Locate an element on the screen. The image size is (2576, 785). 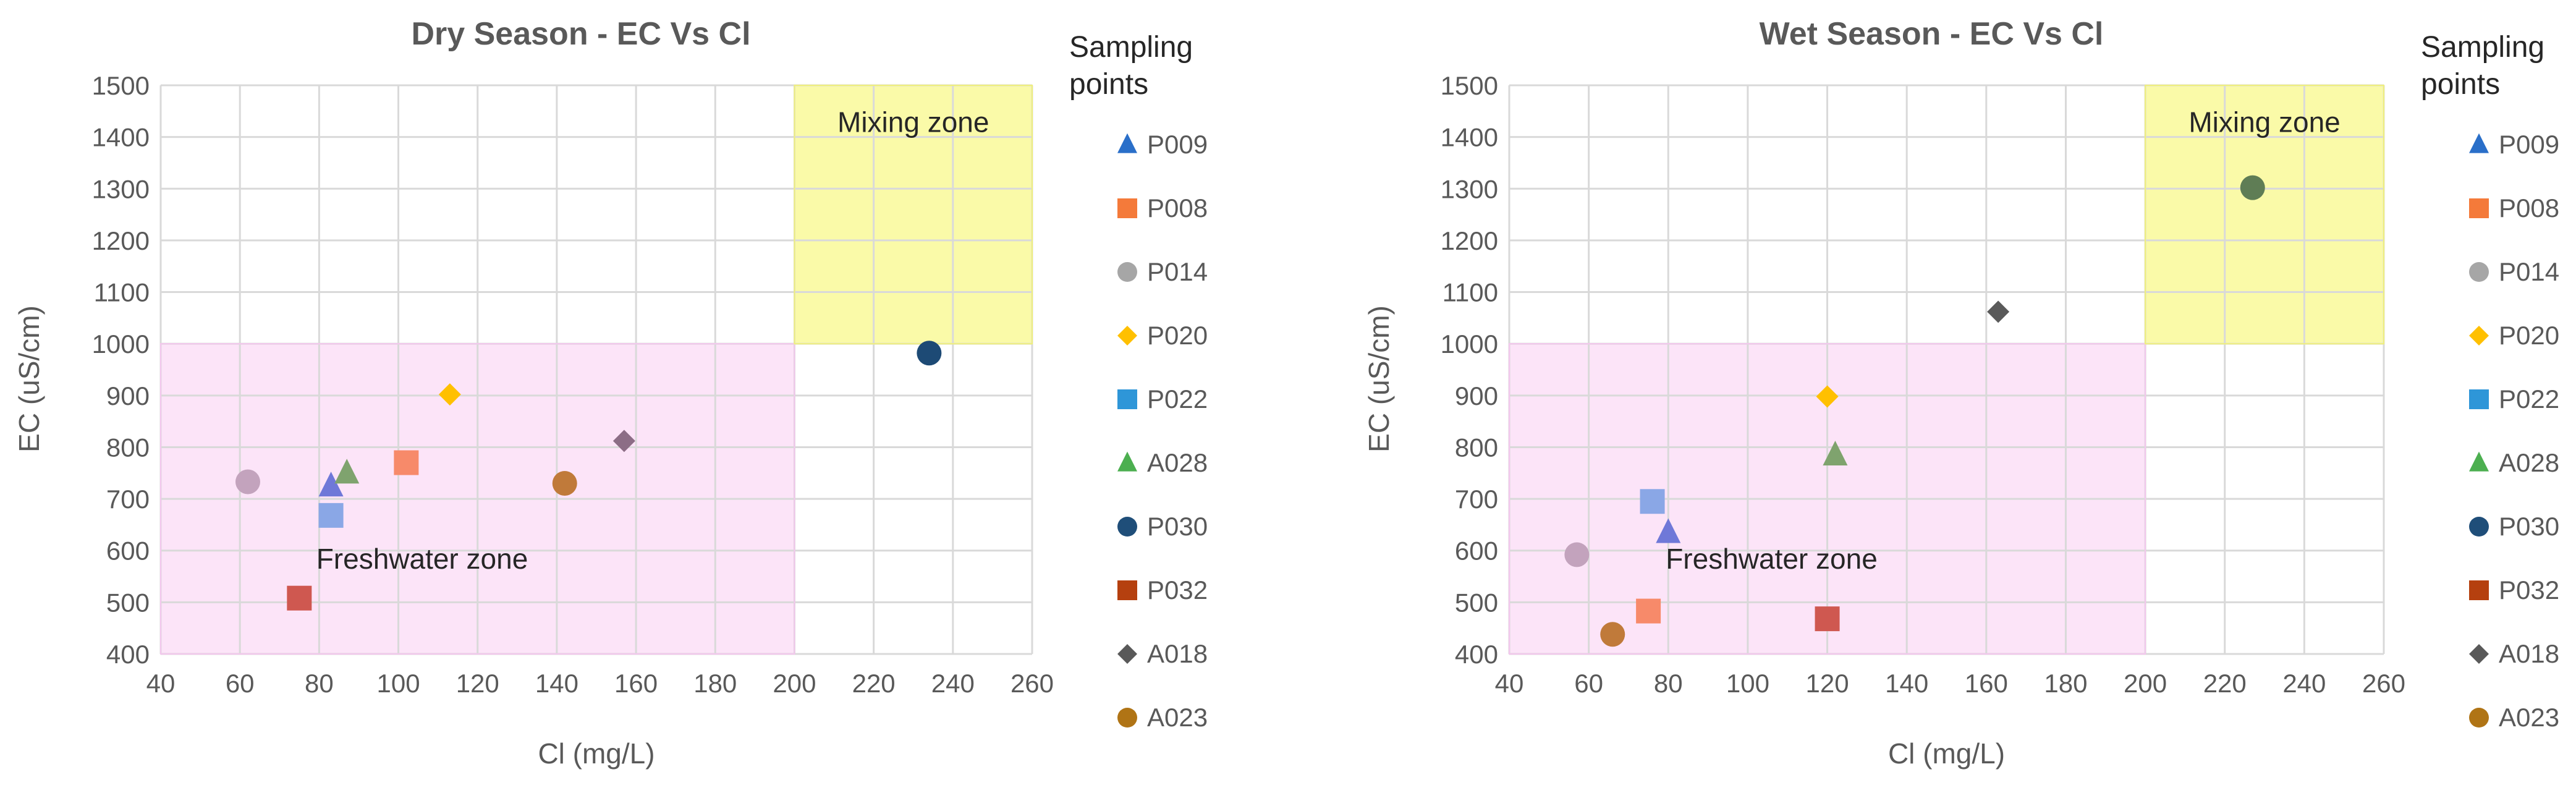
y-tick-label: 1100 is located at coordinates (1470, 292).